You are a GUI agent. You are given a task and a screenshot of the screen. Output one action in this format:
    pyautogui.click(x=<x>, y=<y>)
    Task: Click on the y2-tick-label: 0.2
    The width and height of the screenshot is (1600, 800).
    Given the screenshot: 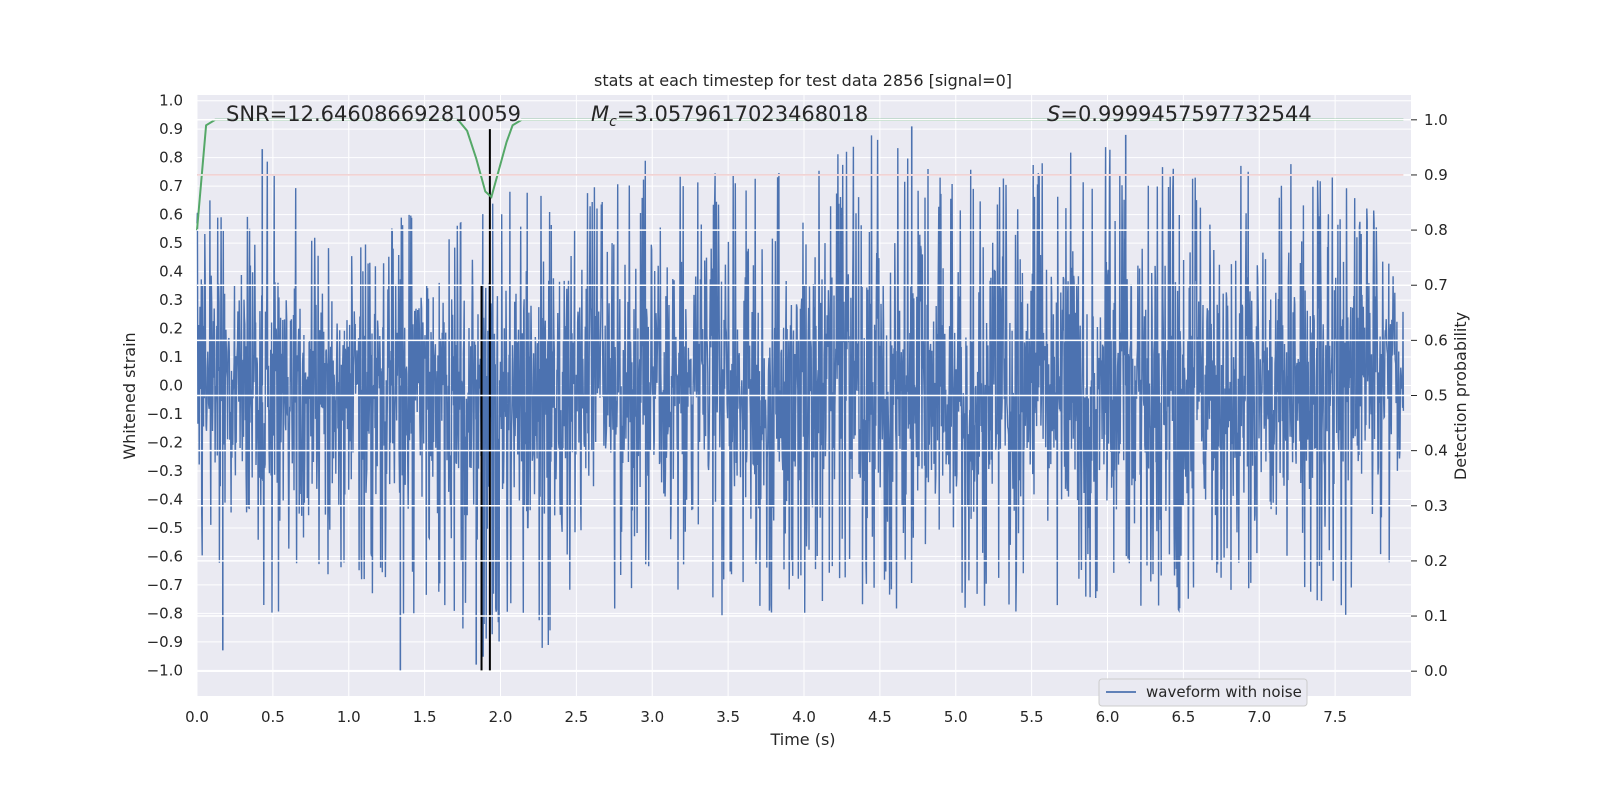 What is the action you would take?
    pyautogui.click(x=1436, y=561)
    